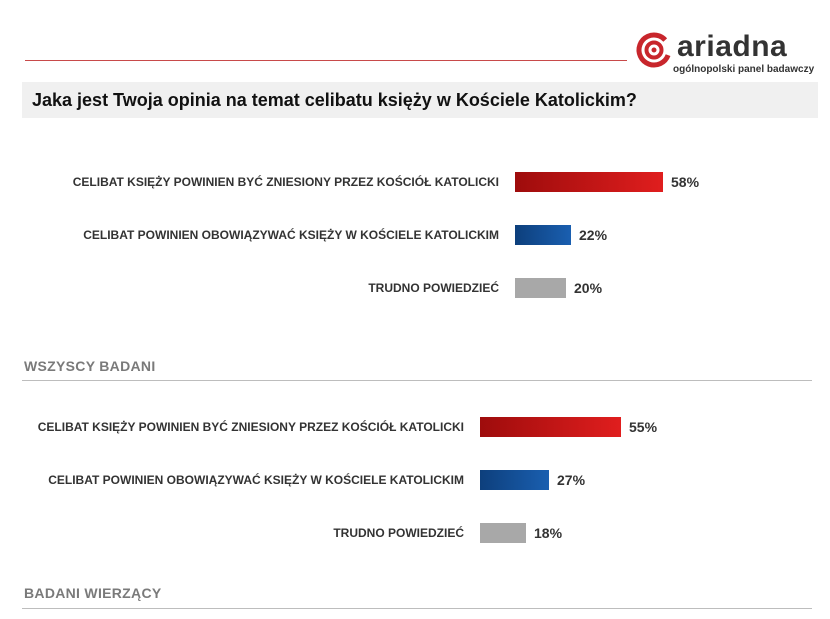 The width and height of the screenshot is (830, 619). Describe the element at coordinates (654, 50) in the screenshot. I see `ariadna-logo-icon` at that location.